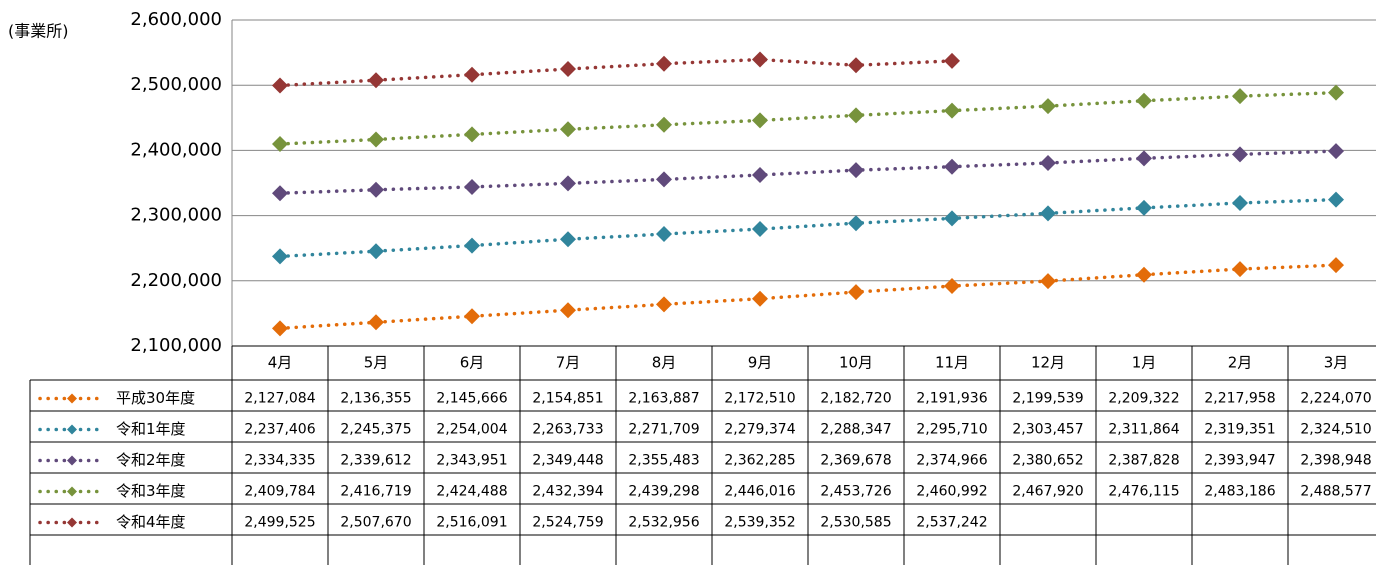 Image resolution: width=1376 pixels, height=566 pixels. What do you see at coordinates (1335, 492) in the screenshot?
I see `table-cell: 2,488,577` at bounding box center [1335, 492].